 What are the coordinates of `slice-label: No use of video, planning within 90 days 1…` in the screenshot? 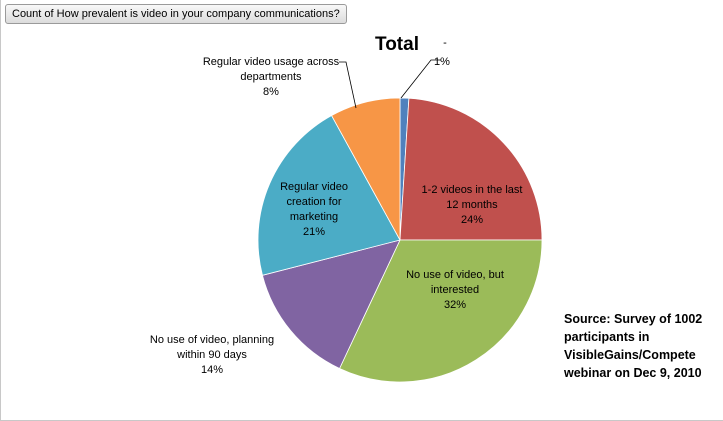 It's located at (212, 355).